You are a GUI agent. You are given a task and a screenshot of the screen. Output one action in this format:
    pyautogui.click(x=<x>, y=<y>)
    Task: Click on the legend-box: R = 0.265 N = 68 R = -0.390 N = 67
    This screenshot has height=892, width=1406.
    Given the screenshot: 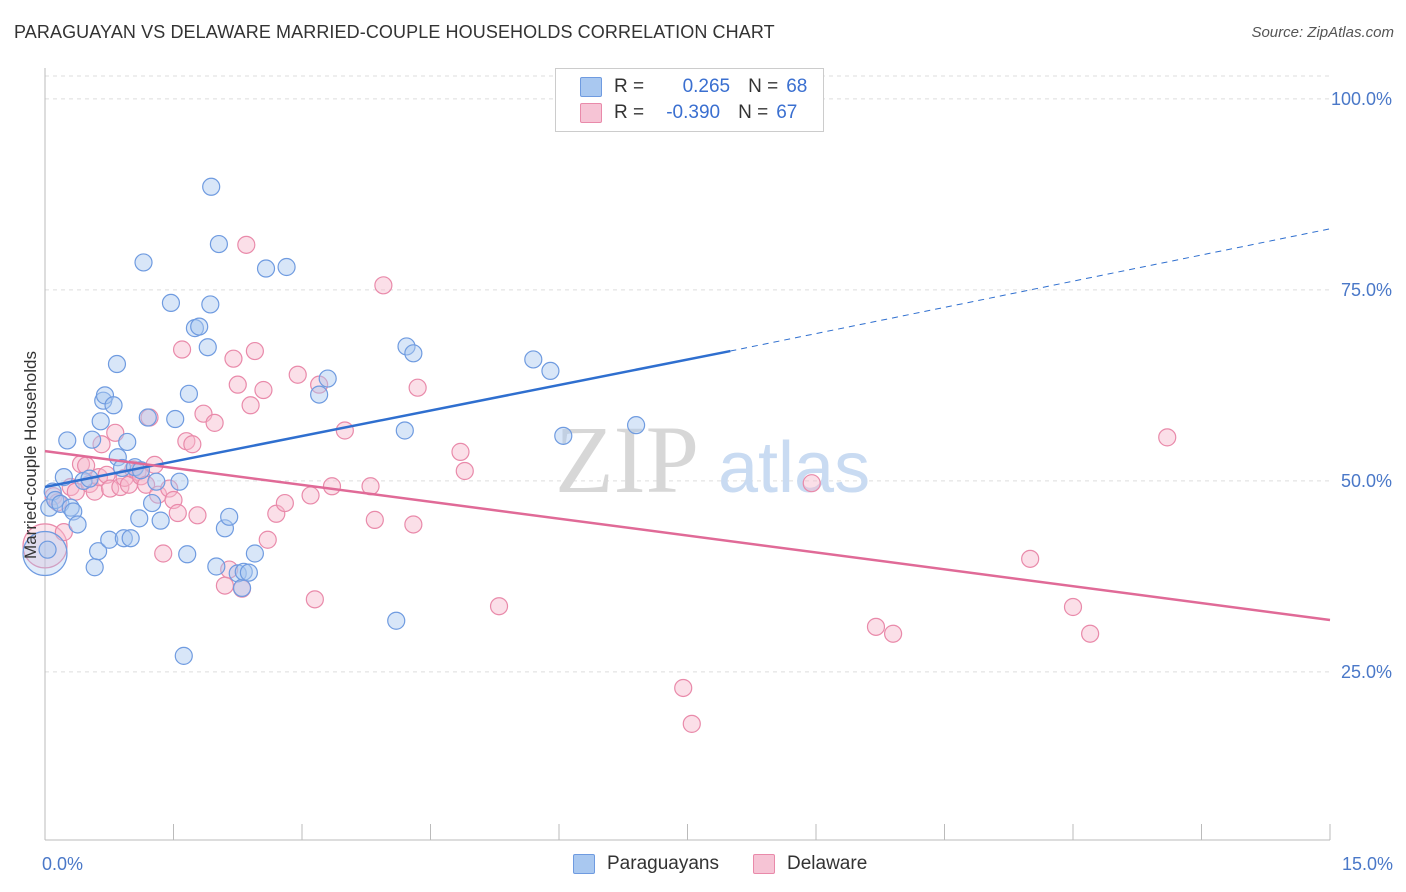 What is the action you would take?
    pyautogui.click(x=689, y=100)
    